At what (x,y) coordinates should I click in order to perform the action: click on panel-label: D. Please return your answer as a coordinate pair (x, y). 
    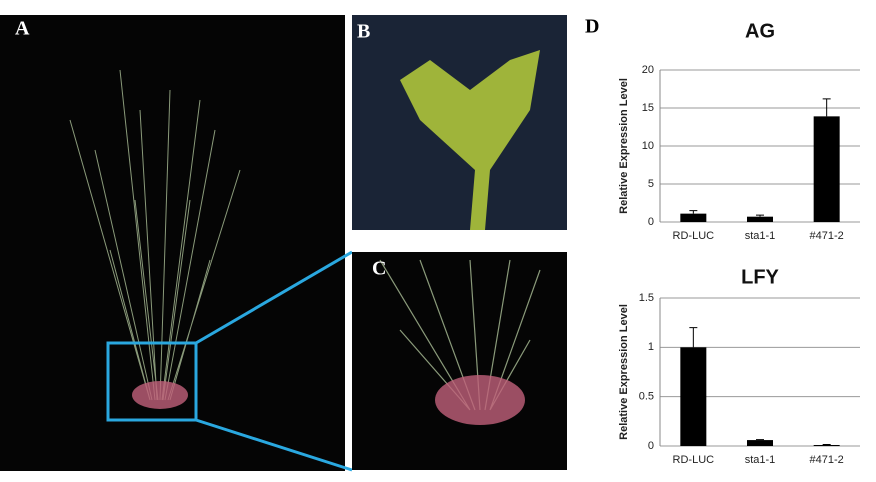
    Looking at the image, I should click on (592, 27).